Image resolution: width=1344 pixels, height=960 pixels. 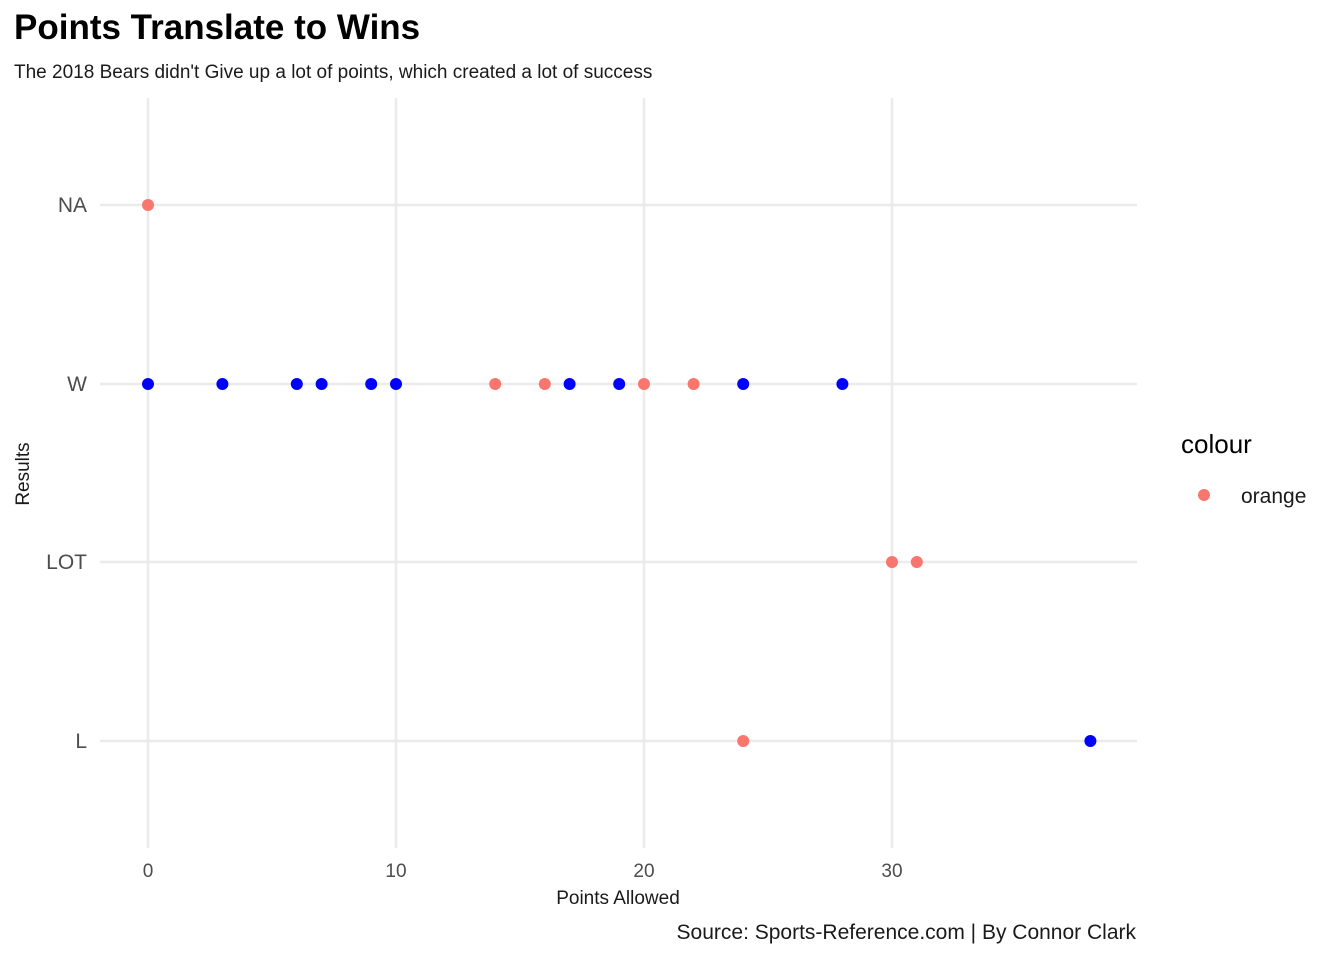 What do you see at coordinates (1243, 468) in the screenshot?
I see `legend: colour orange` at bounding box center [1243, 468].